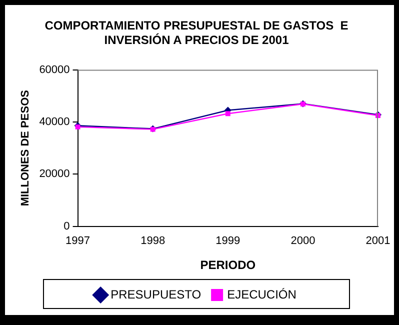  I want to click on y-tick-label: 0, so click(67, 226).